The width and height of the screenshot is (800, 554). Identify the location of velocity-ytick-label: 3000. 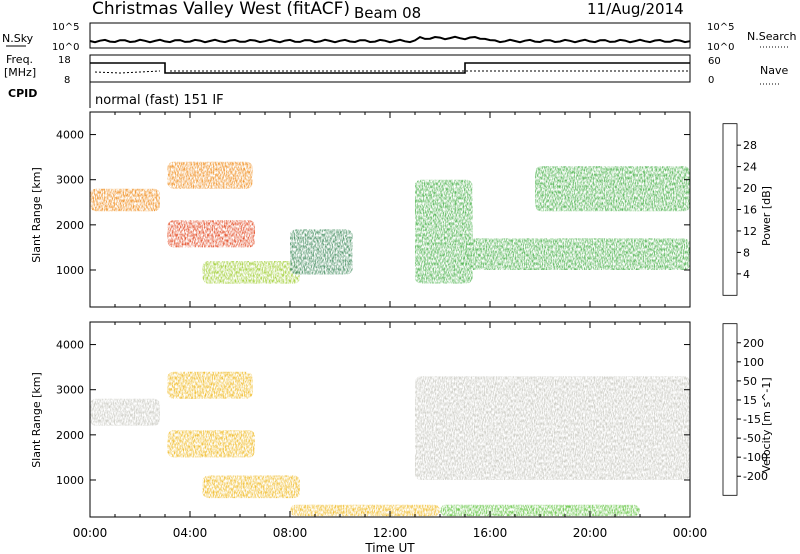
(70, 390).